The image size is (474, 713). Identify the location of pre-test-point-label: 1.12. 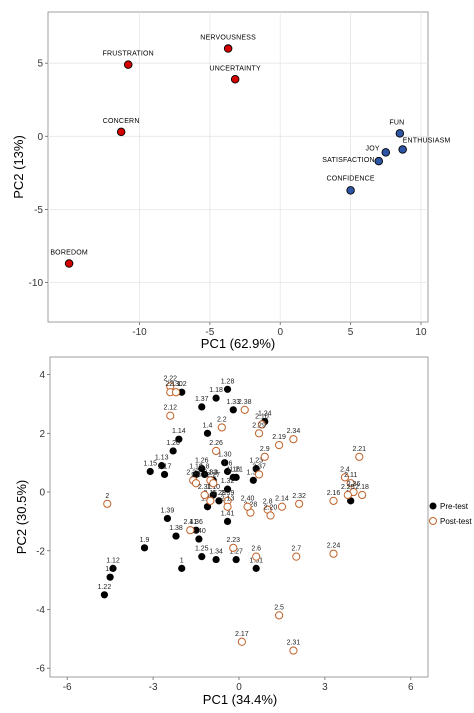
(113, 560).